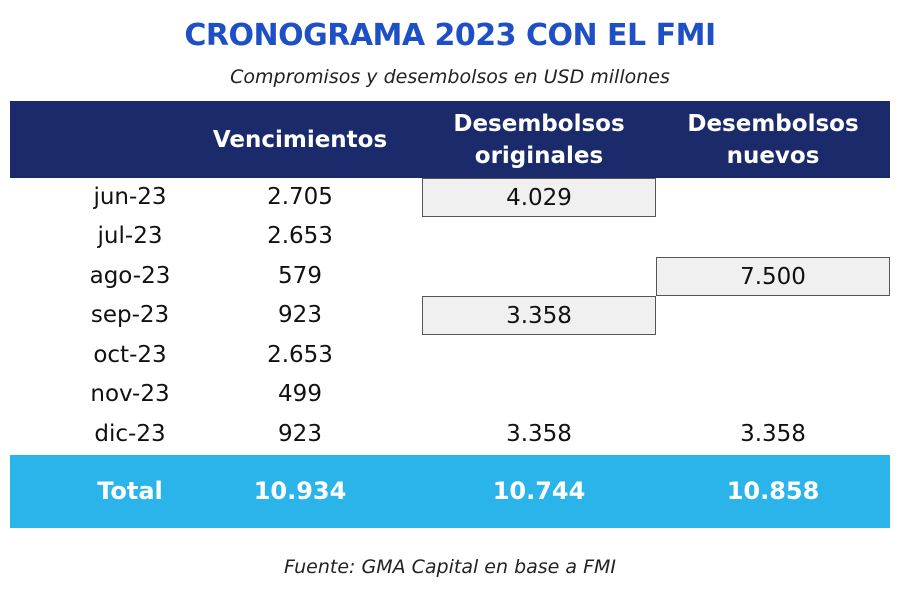 This screenshot has height=600, width=900. Describe the element at coordinates (300, 276) in the screenshot. I see `cell: 579` at that location.